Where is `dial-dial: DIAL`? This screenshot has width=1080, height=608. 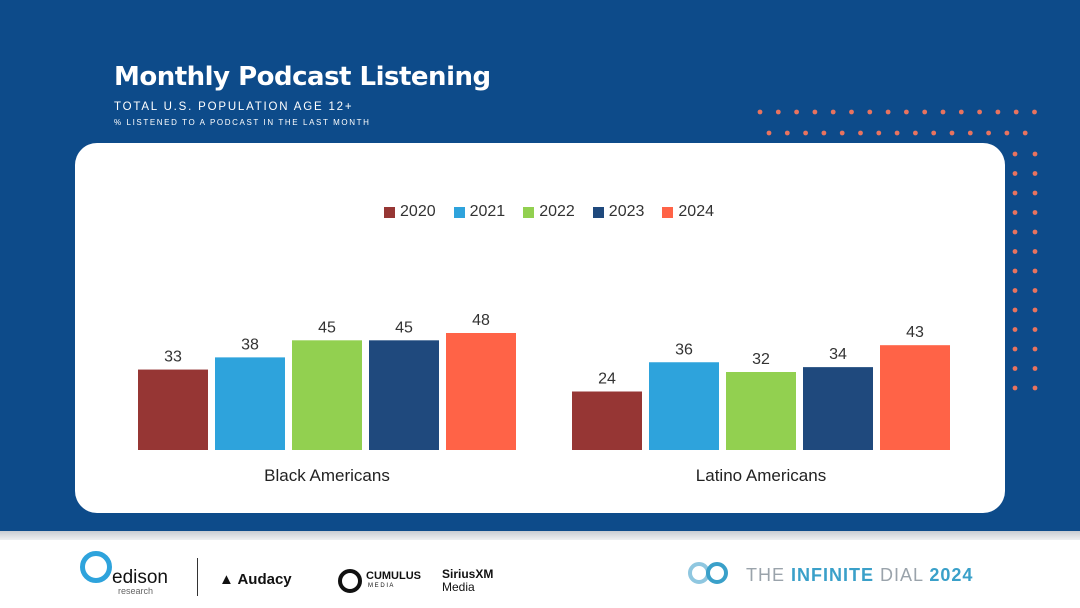
dial-dial: DIAL is located at coordinates (899, 575).